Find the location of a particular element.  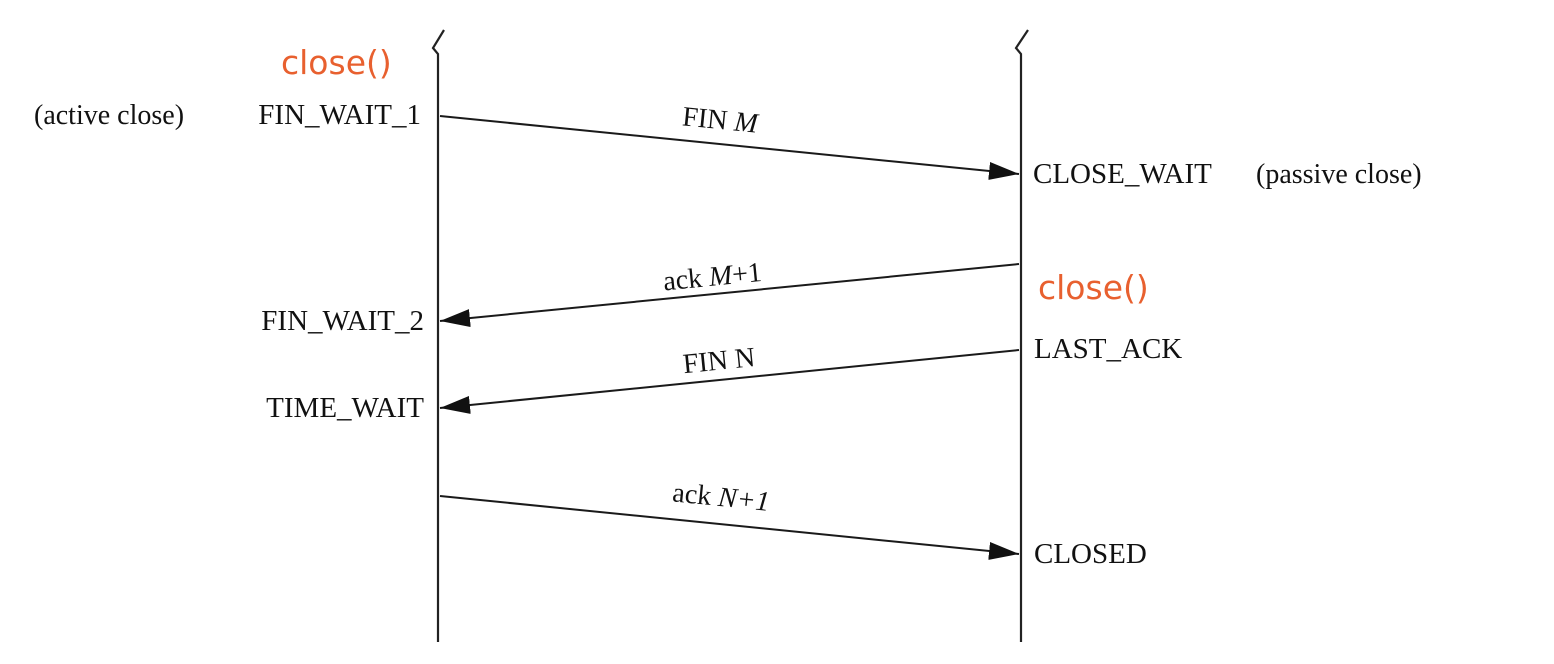

passive-close-note: (passive close) is located at coordinates (1339, 174).